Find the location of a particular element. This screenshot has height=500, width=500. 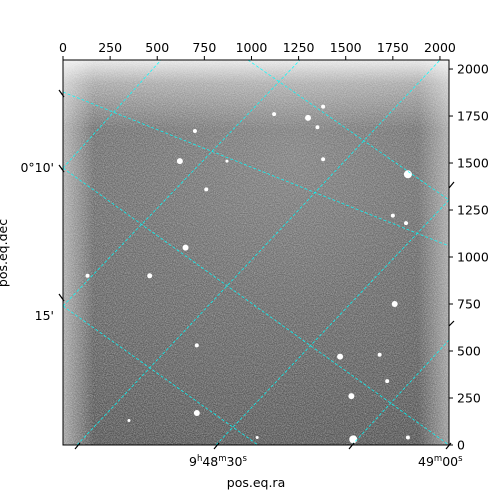

ra-tick-label-1: 9h48m30s is located at coordinates (218, 461).